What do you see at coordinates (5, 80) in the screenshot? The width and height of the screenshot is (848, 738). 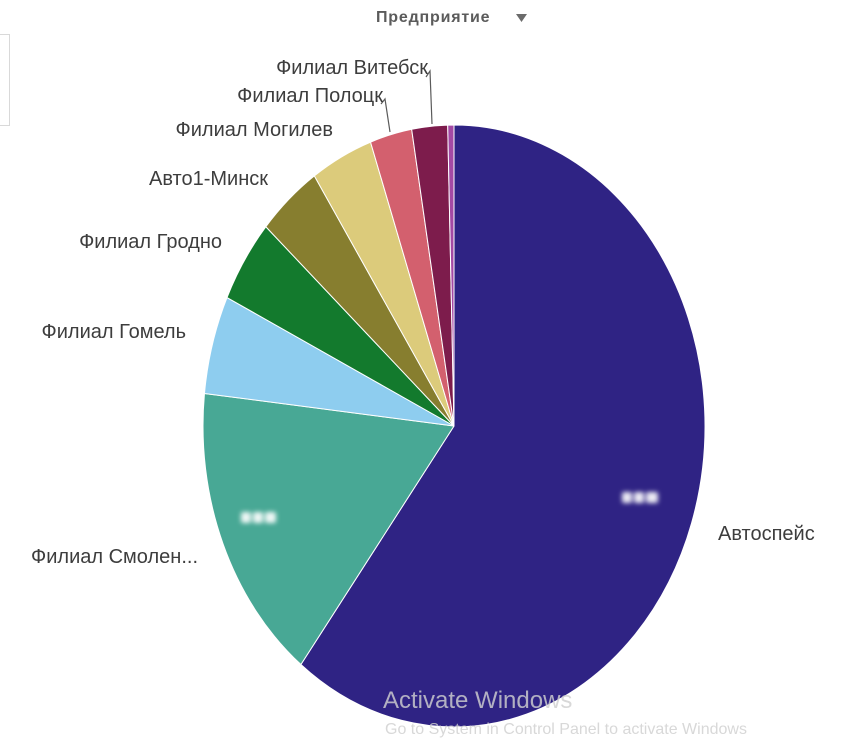 I see `panel-edge` at bounding box center [5, 80].